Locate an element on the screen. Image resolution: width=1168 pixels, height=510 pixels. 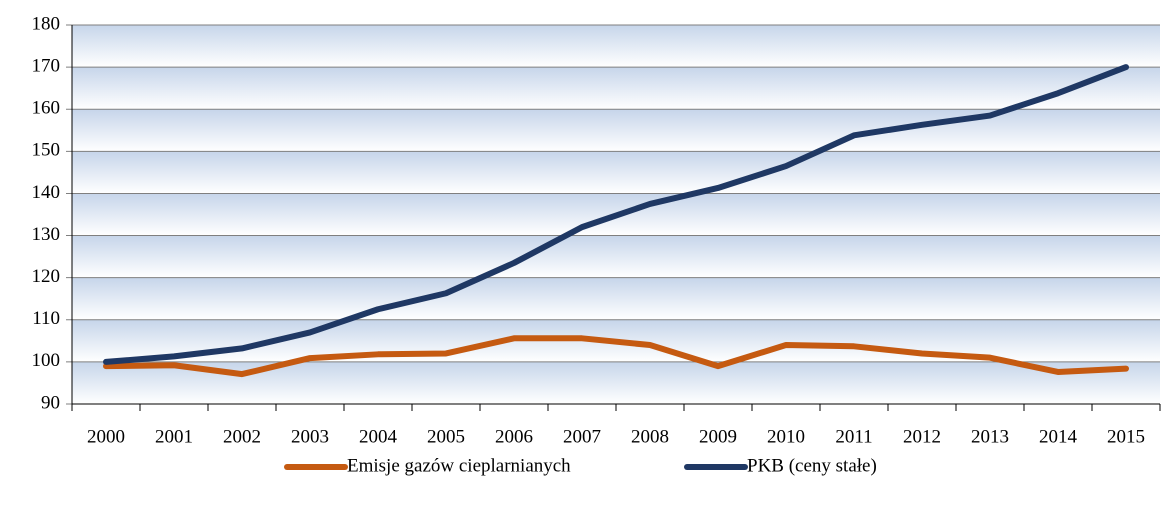
x-tick-label: 2012 is located at coordinates (922, 436).